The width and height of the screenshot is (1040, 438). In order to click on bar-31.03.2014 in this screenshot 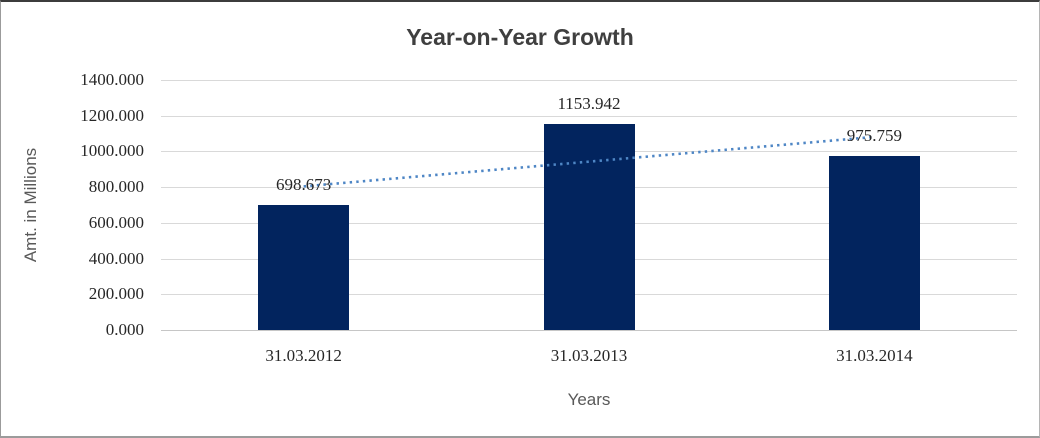, I will do `click(874, 242)`.